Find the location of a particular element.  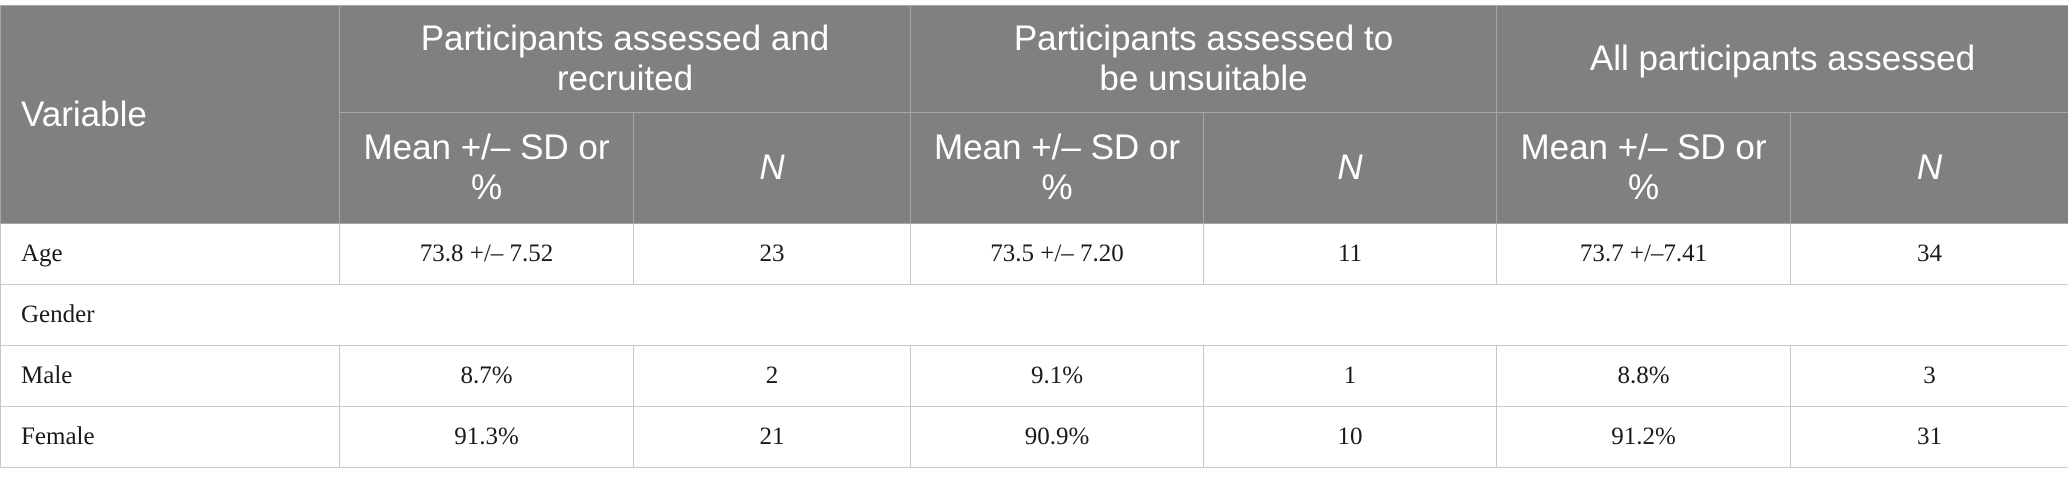

table-cell: 73.7 +/–7.41 is located at coordinates (1643, 254).